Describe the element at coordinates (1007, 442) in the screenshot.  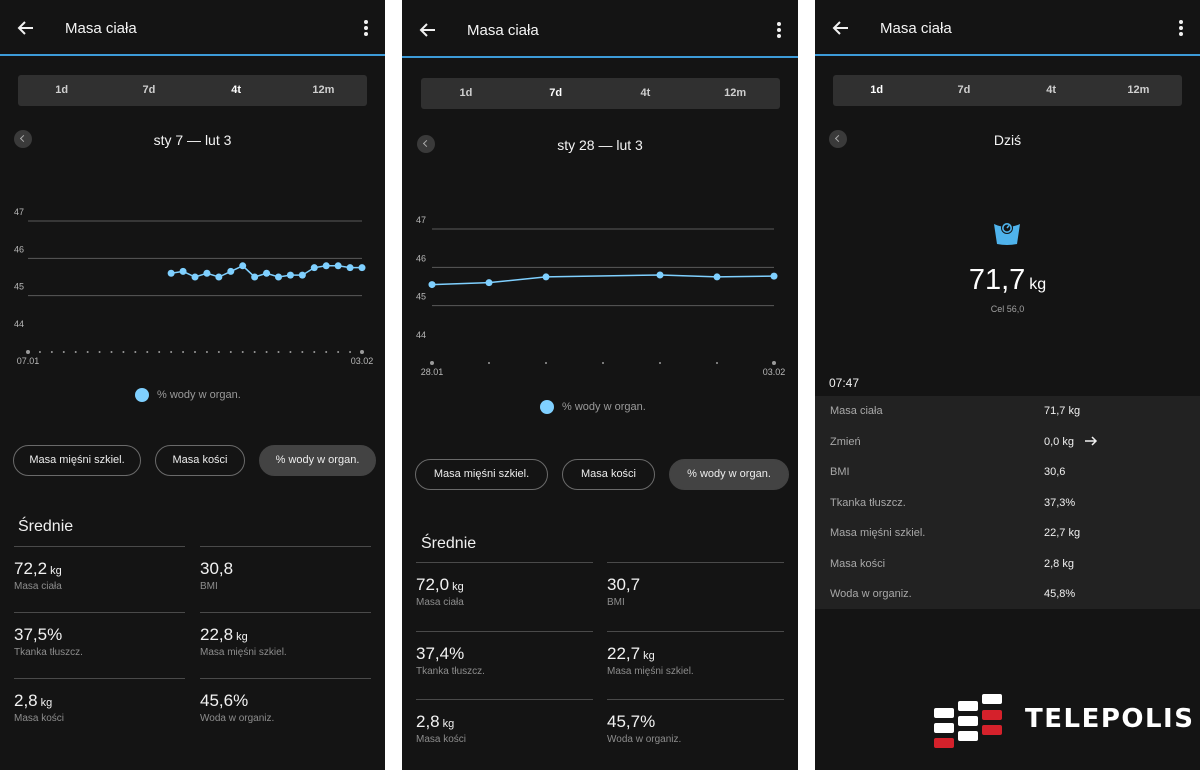
I see `detail-row: Zmień 0,0 kg` at that location.